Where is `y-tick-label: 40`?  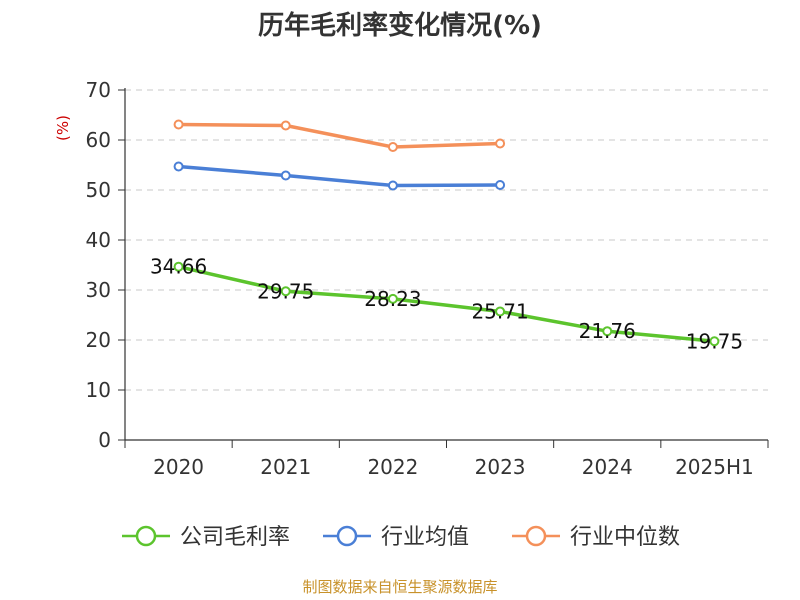 y-tick-label: 40 is located at coordinates (98, 240).